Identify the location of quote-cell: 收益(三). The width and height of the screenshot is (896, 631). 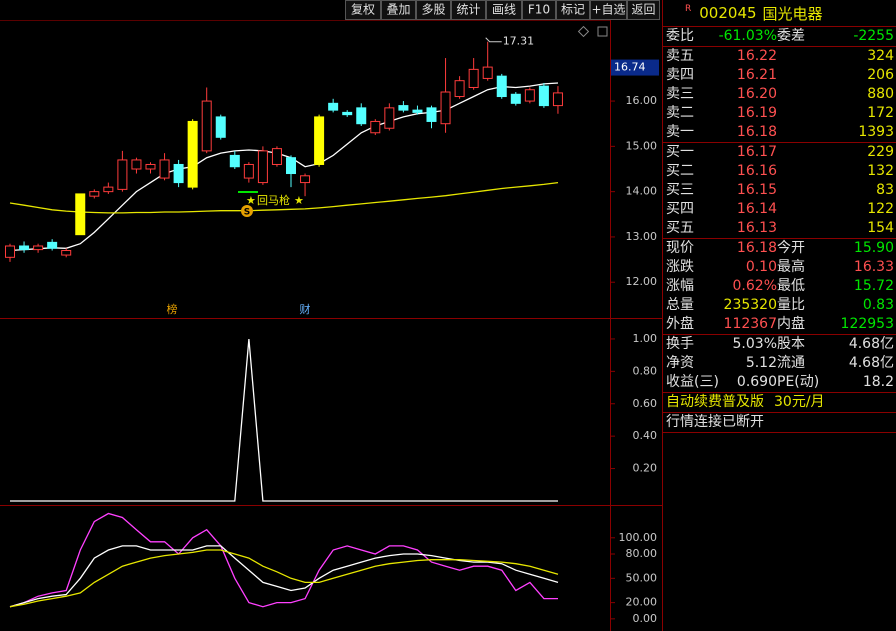
(692, 382).